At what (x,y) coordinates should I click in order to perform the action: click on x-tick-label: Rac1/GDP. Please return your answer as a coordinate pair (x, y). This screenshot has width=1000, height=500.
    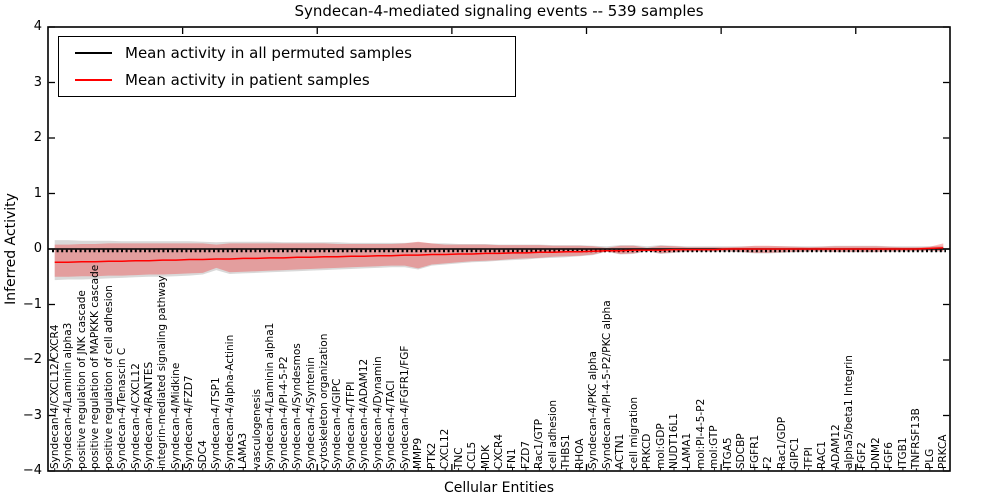
    Looking at the image, I should click on (781, 442).